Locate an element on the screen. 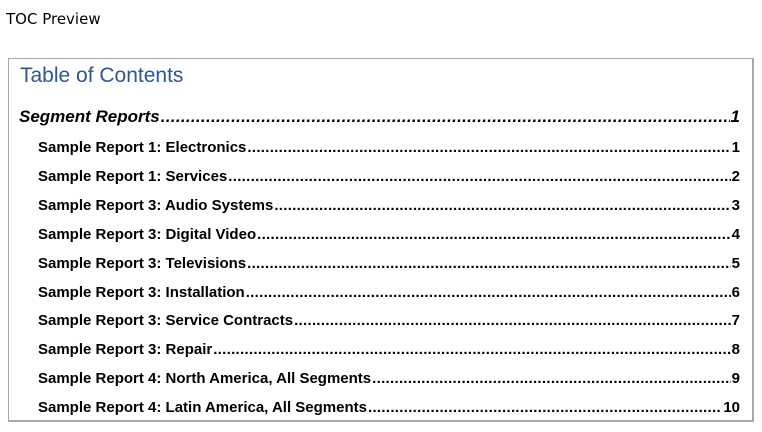 The width and height of the screenshot is (762, 432). toc-entry-page: 7 is located at coordinates (735, 321).